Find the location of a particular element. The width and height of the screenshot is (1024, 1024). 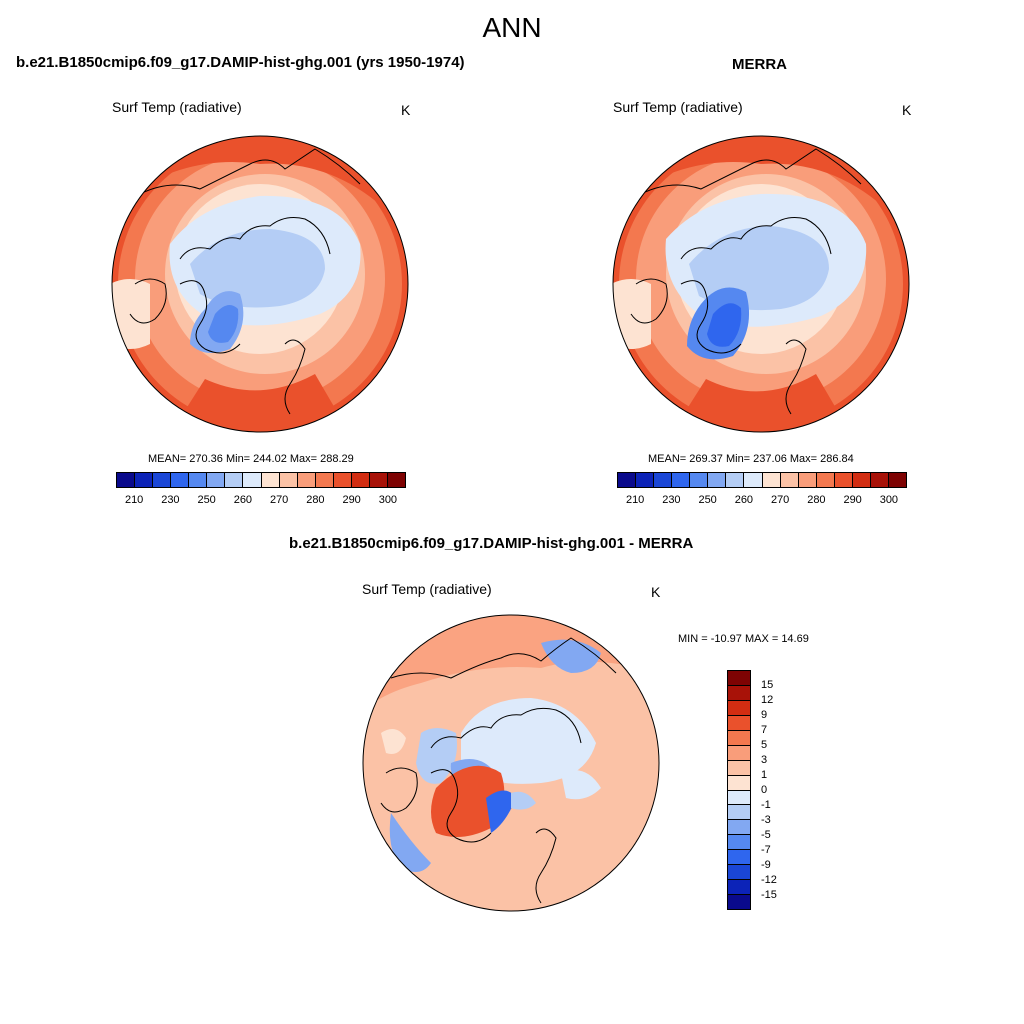

panel-1-colorbar is located at coordinates (261, 480).